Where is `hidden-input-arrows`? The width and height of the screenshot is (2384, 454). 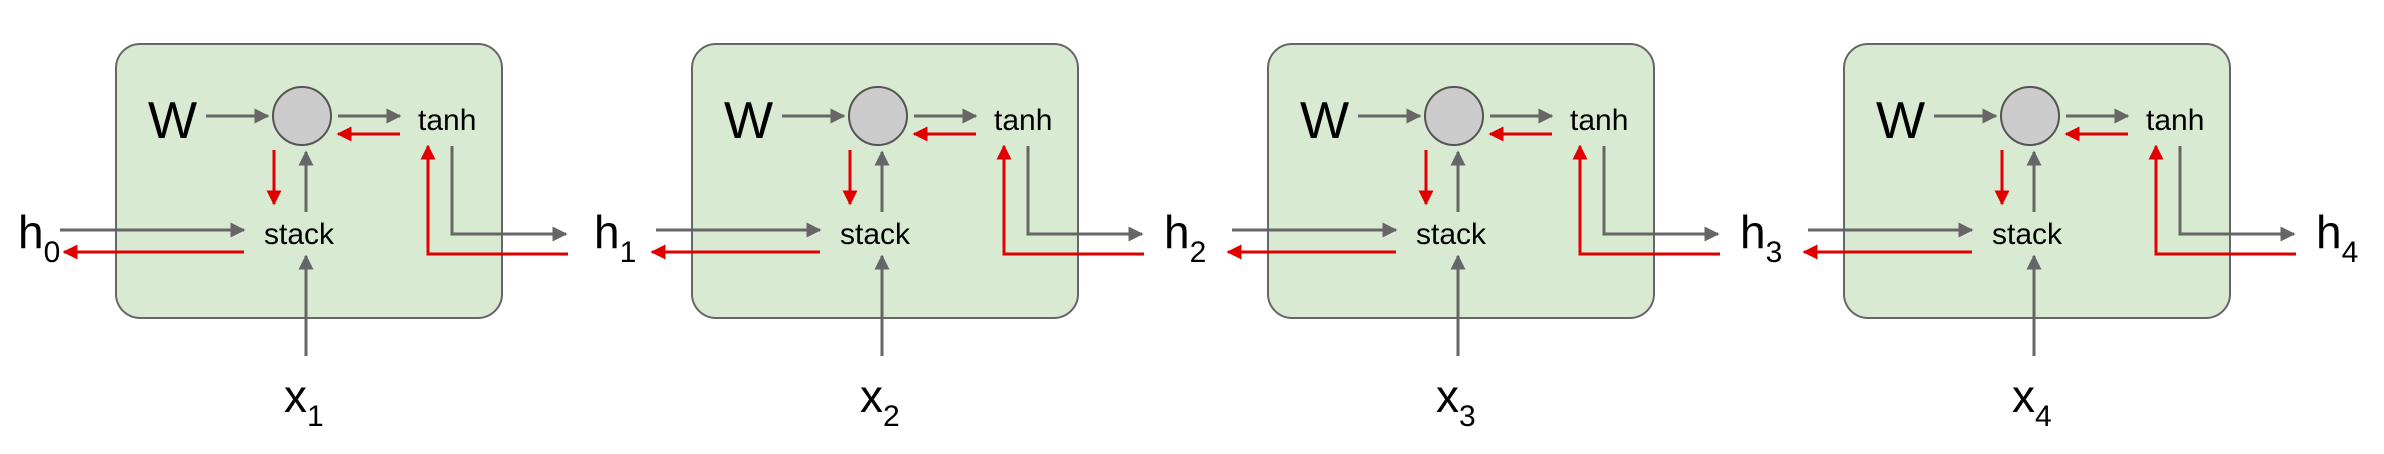 hidden-input-arrows is located at coordinates (1017, 241).